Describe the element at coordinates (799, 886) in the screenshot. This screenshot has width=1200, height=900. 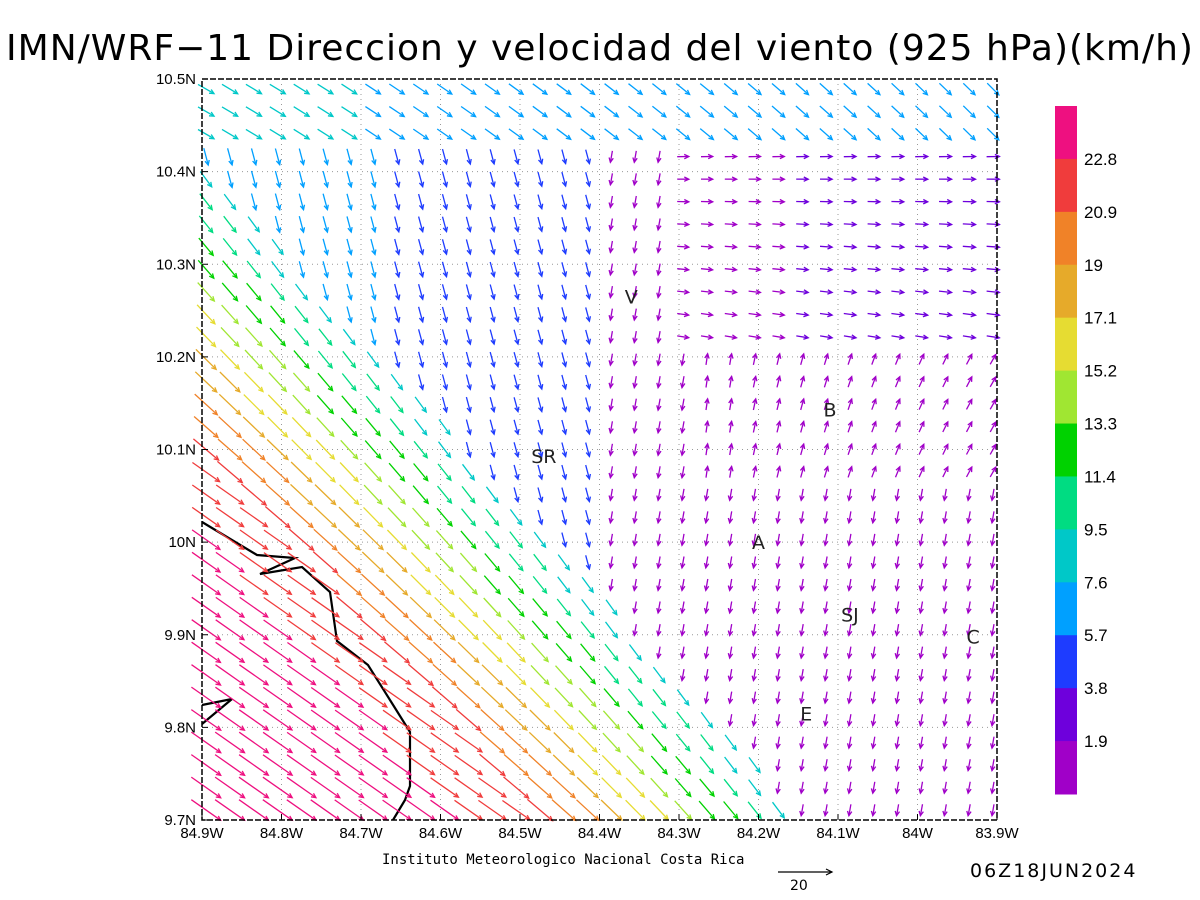
I see `reference-vector-label: 20` at that location.